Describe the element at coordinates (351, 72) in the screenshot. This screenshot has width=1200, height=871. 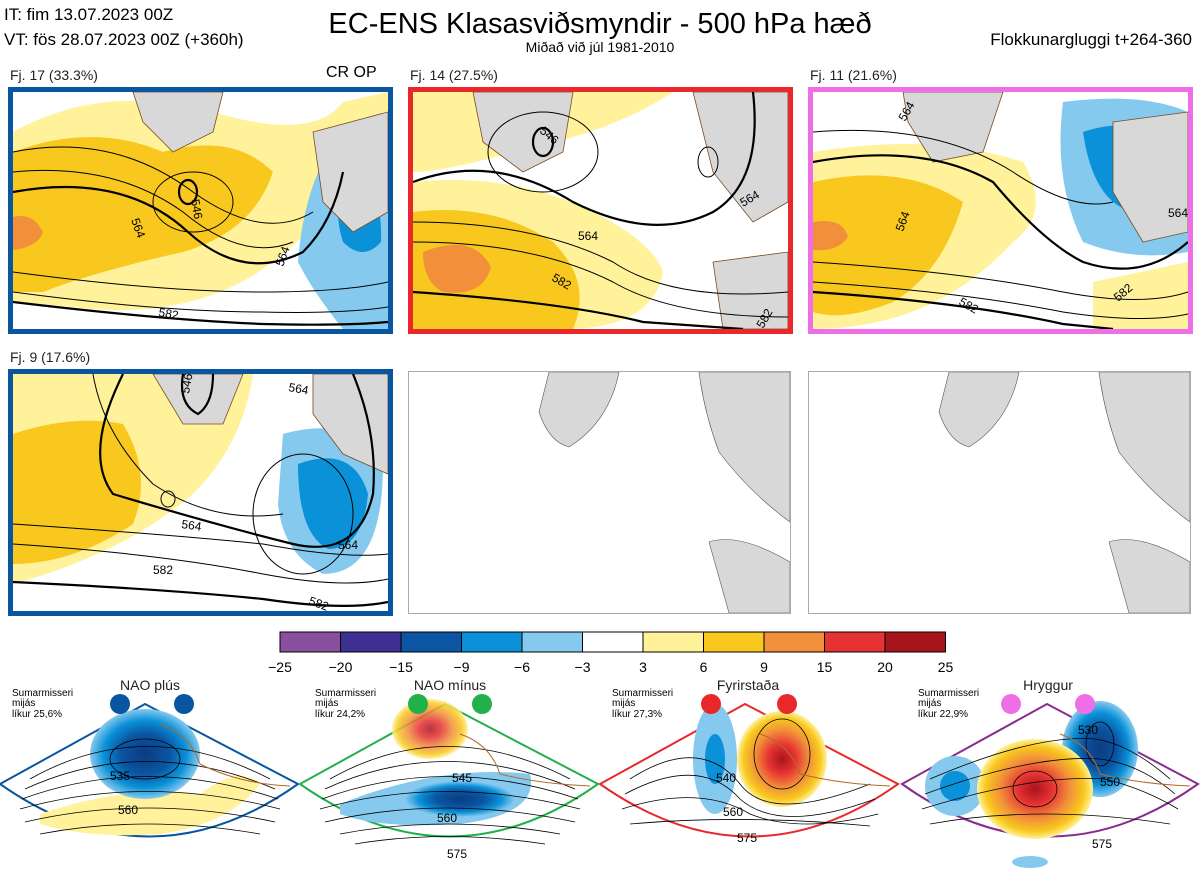
I see `panel-1-marker: CR OP` at that location.